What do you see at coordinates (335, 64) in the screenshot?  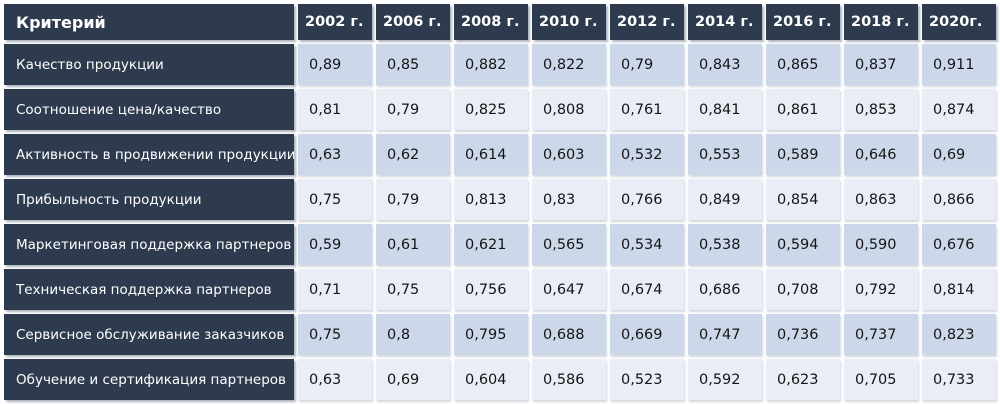 I see `data-cell: 0,89` at bounding box center [335, 64].